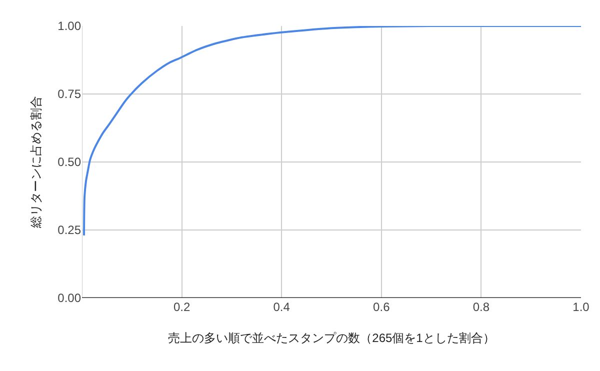 The width and height of the screenshot is (600, 371). What do you see at coordinates (381, 307) in the screenshot?
I see `x-tick-label: 0.6` at bounding box center [381, 307].